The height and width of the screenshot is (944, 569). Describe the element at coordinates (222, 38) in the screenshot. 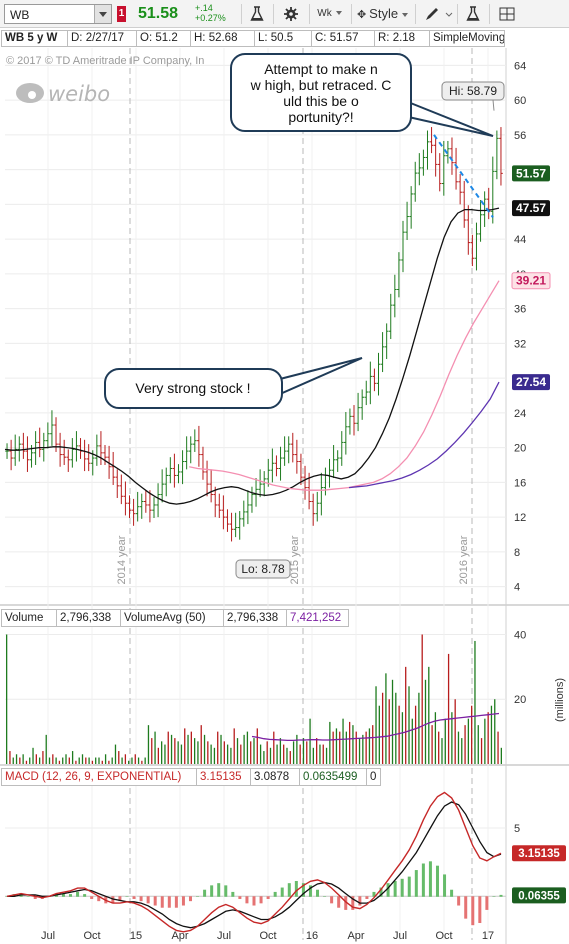

I see `header-high: H: 52.68` at that location.